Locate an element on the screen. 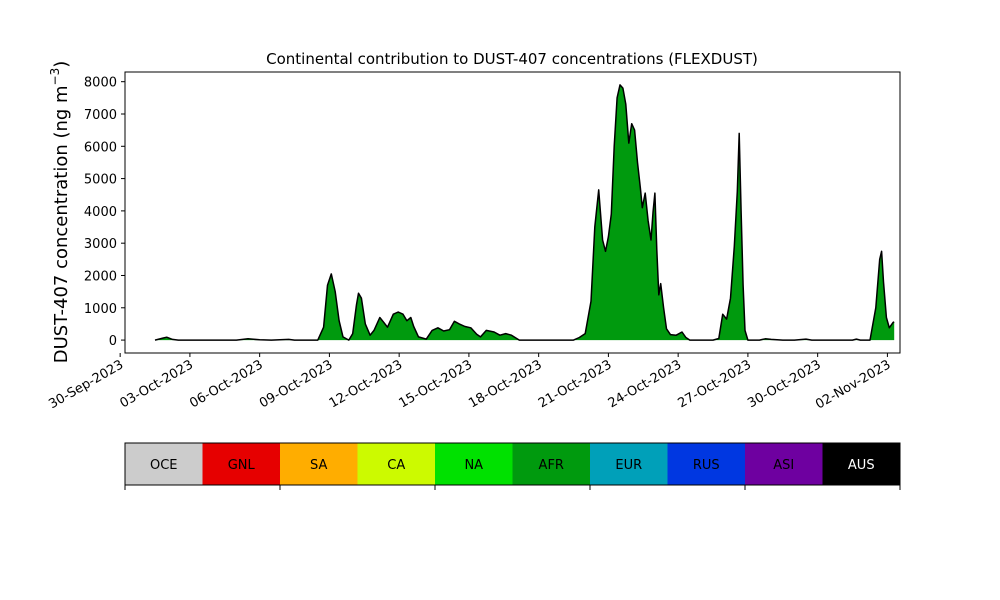 The height and width of the screenshot is (600, 1000). legend-swatch-rus is located at coordinates (706, 464).